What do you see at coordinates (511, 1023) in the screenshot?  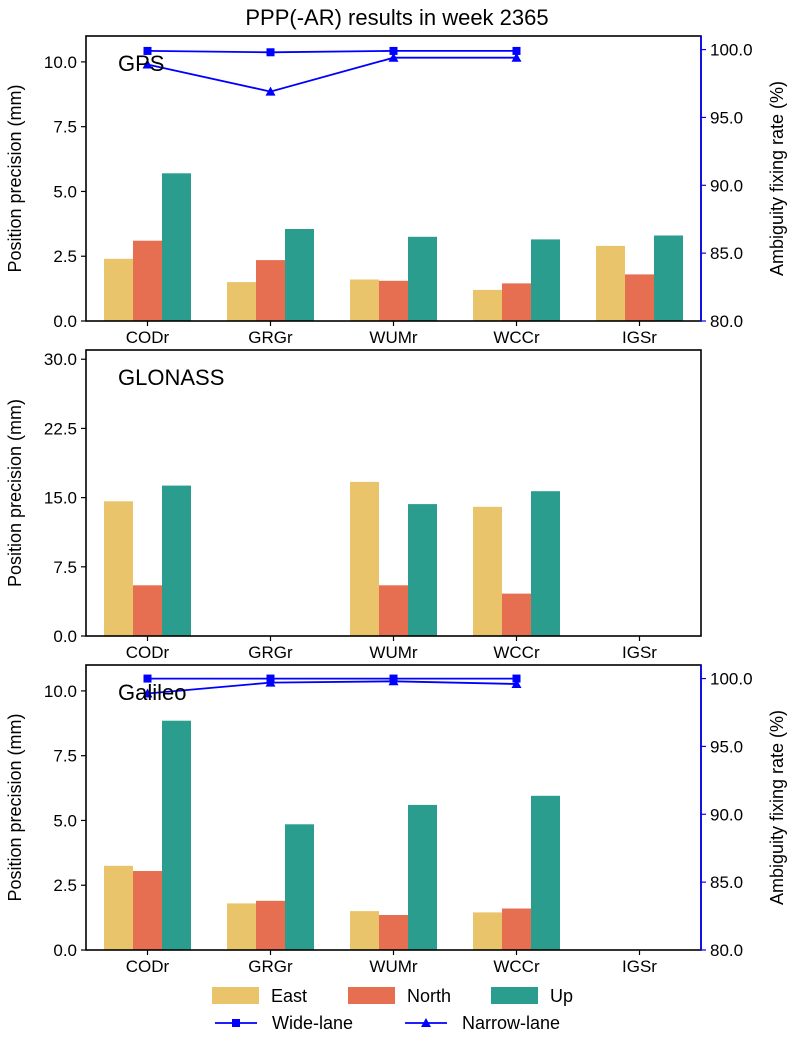 I see `legend-label-narrow-lane: Narrow-lane` at bounding box center [511, 1023].